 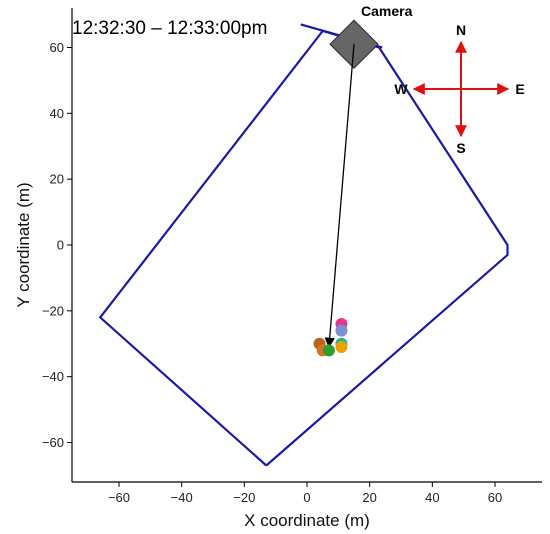 I want to click on y-tick-label: 40, so click(x=57, y=113).